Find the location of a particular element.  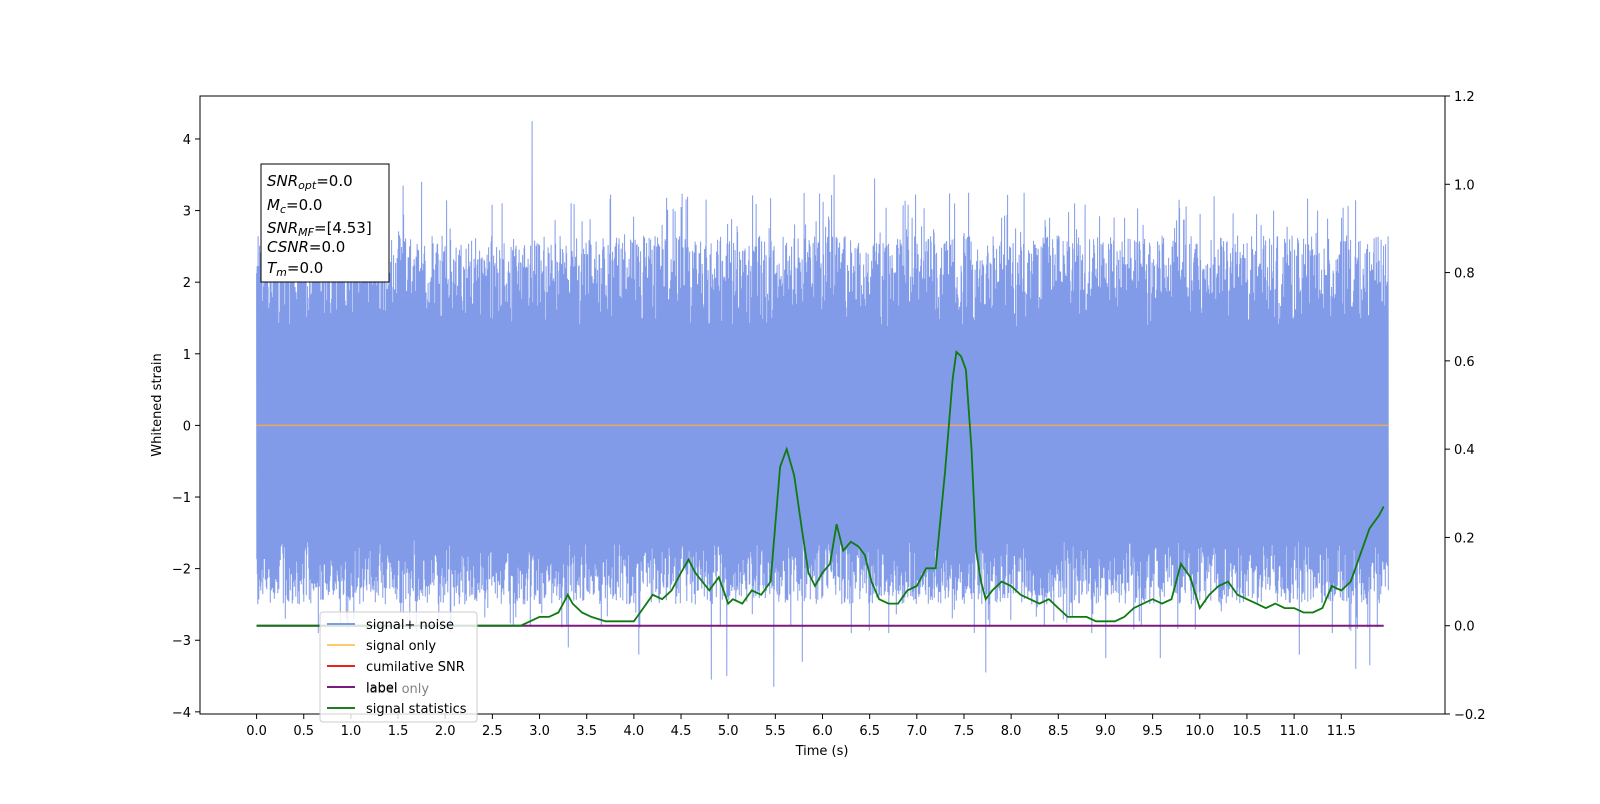

x-tick-label: 1.5 is located at coordinates (398, 731).